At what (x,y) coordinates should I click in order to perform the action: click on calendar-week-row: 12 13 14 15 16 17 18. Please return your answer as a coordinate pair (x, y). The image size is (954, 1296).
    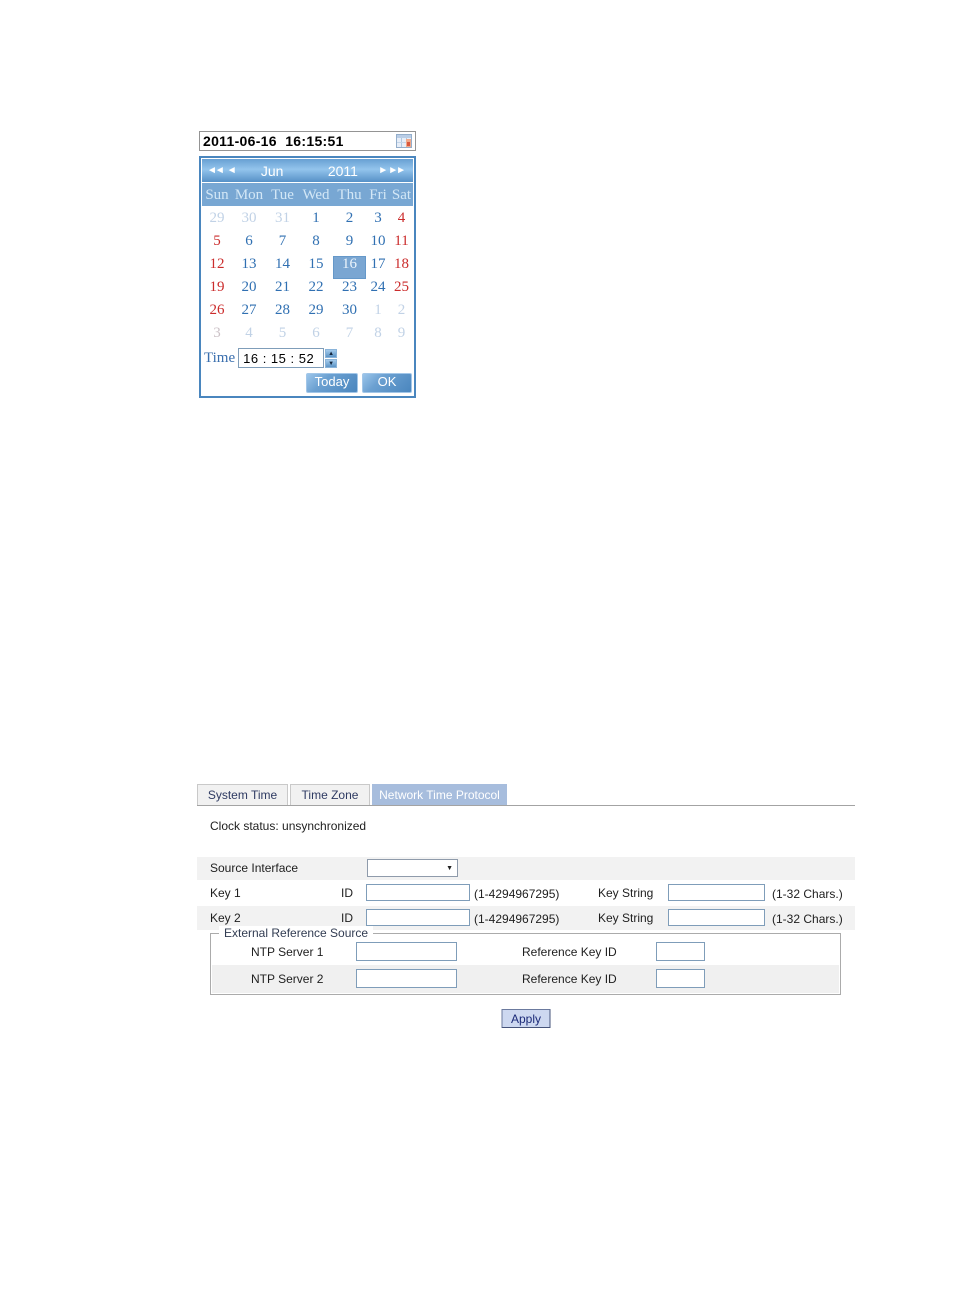
    Looking at the image, I should click on (307, 265).